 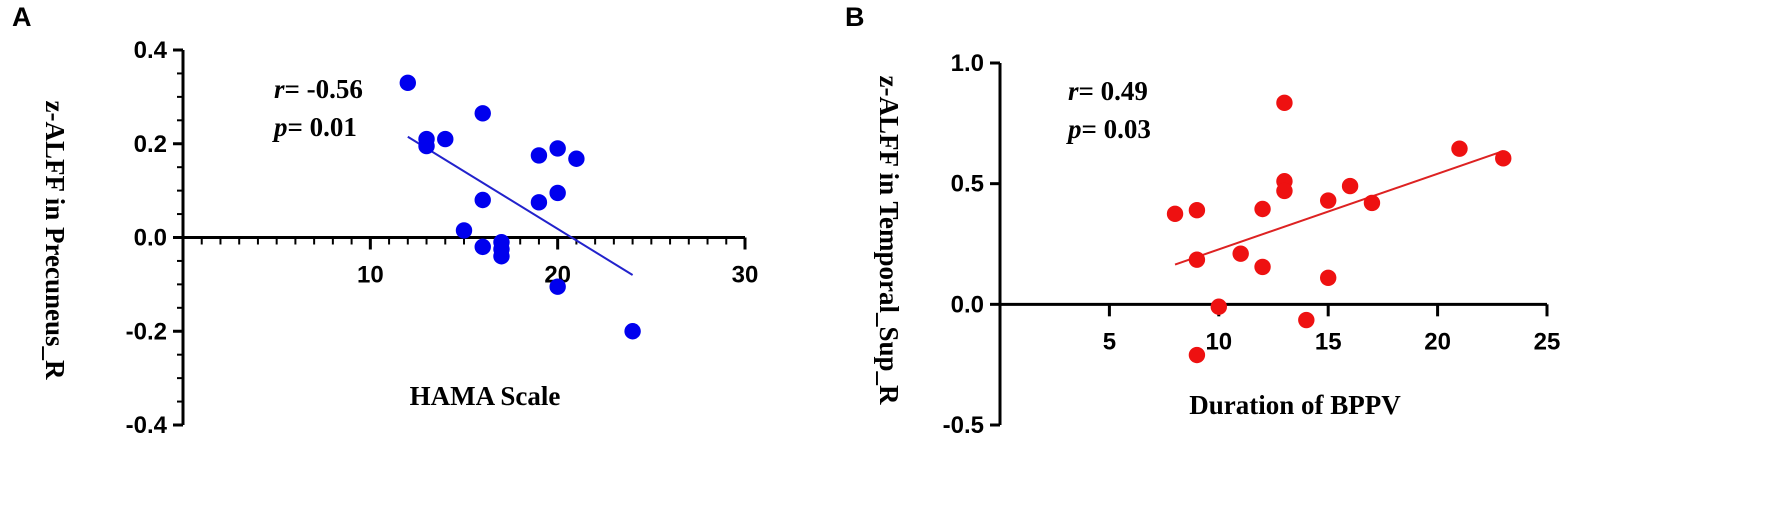 What do you see at coordinates (1116, 129) in the screenshot?
I see `stat-p-value: = 0.03` at bounding box center [1116, 129].